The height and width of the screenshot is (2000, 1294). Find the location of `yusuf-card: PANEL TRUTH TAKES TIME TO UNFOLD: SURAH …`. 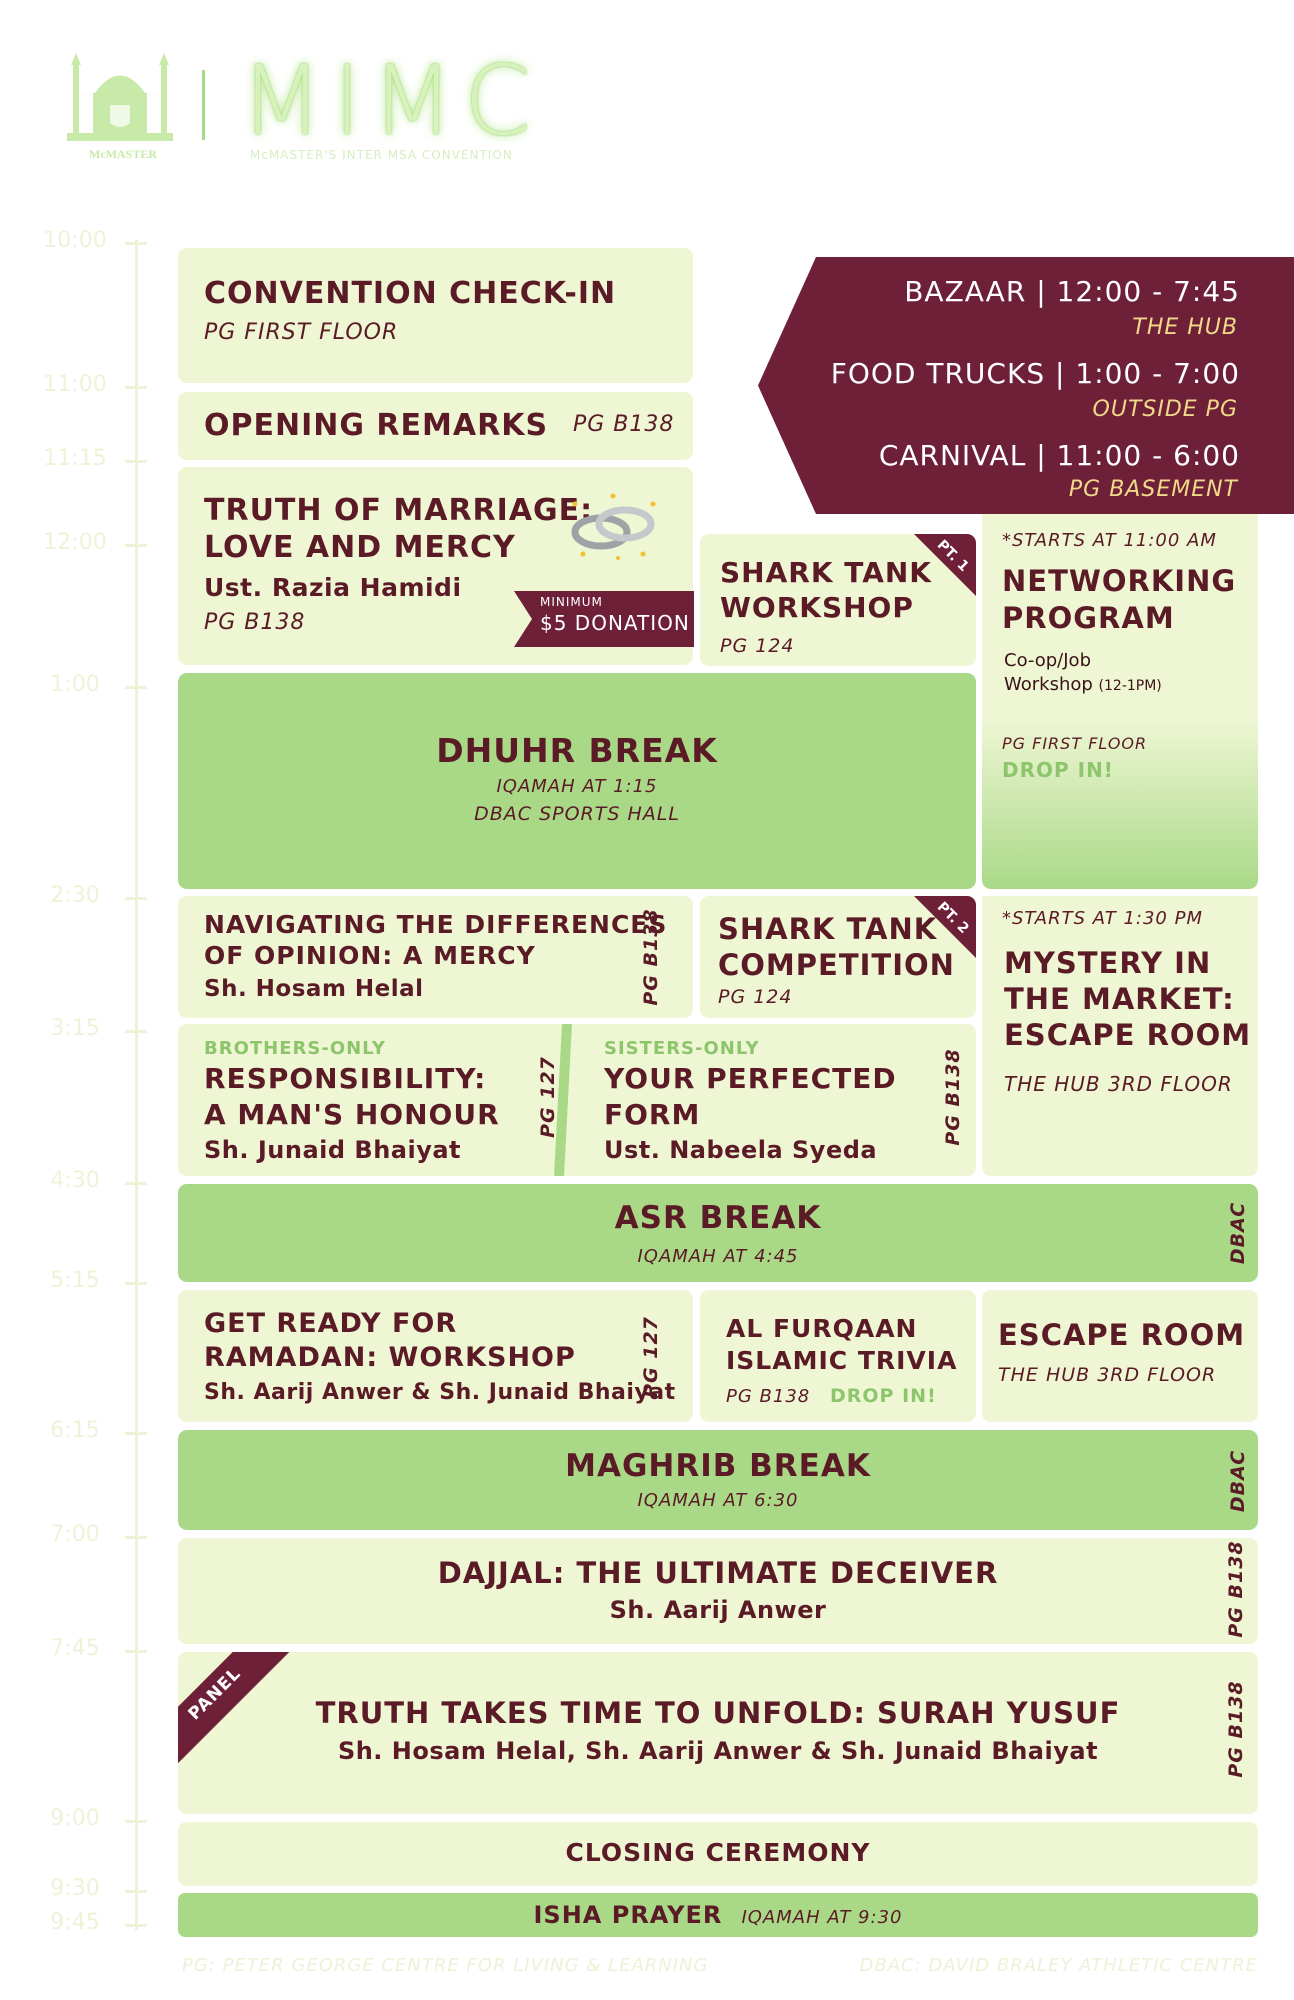

yusuf-card: PANEL TRUTH TAKES TIME TO UNFOLD: SURAH … is located at coordinates (718, 1733).